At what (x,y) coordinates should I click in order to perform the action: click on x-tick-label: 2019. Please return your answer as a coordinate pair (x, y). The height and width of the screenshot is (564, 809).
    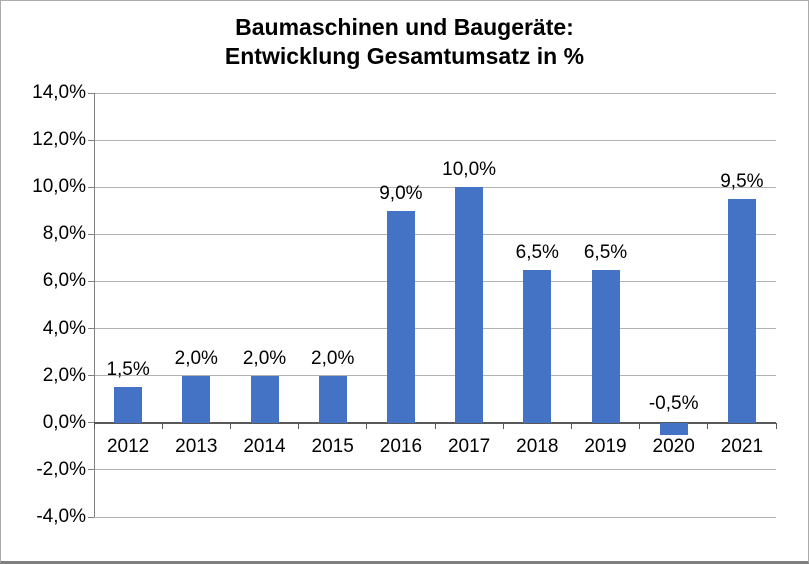
    Looking at the image, I should click on (605, 446).